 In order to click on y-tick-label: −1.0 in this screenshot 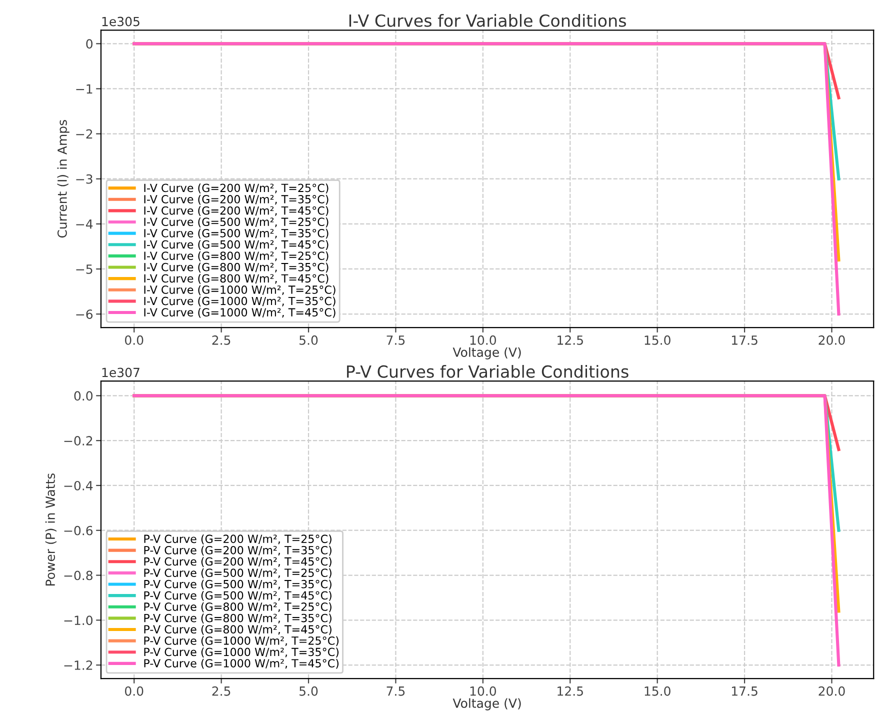, I will do `click(78, 621)`.